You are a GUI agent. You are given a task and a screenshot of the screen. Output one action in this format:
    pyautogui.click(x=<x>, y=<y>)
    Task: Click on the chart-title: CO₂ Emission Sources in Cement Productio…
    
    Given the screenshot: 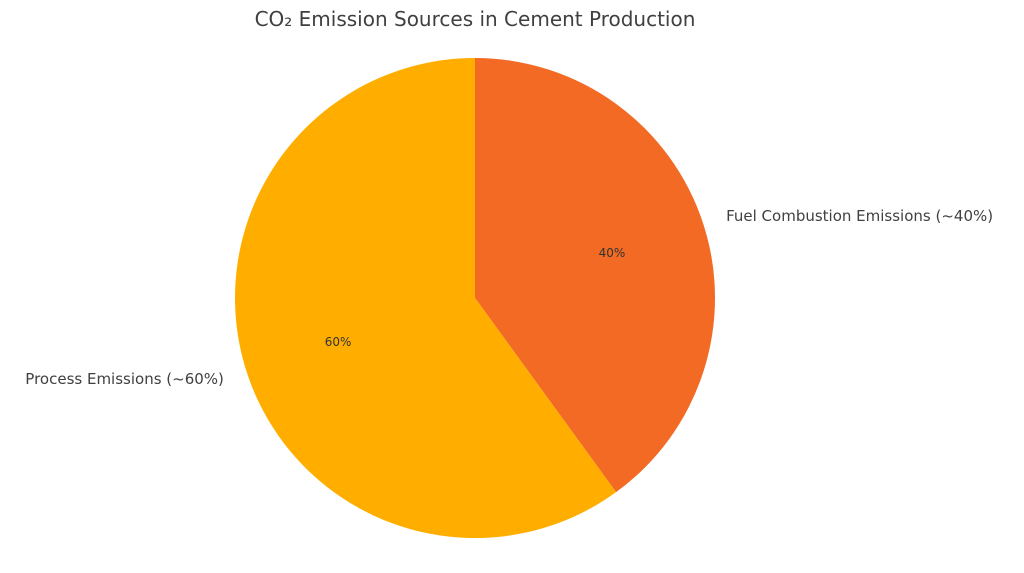 What is the action you would take?
    pyautogui.click(x=475, y=19)
    